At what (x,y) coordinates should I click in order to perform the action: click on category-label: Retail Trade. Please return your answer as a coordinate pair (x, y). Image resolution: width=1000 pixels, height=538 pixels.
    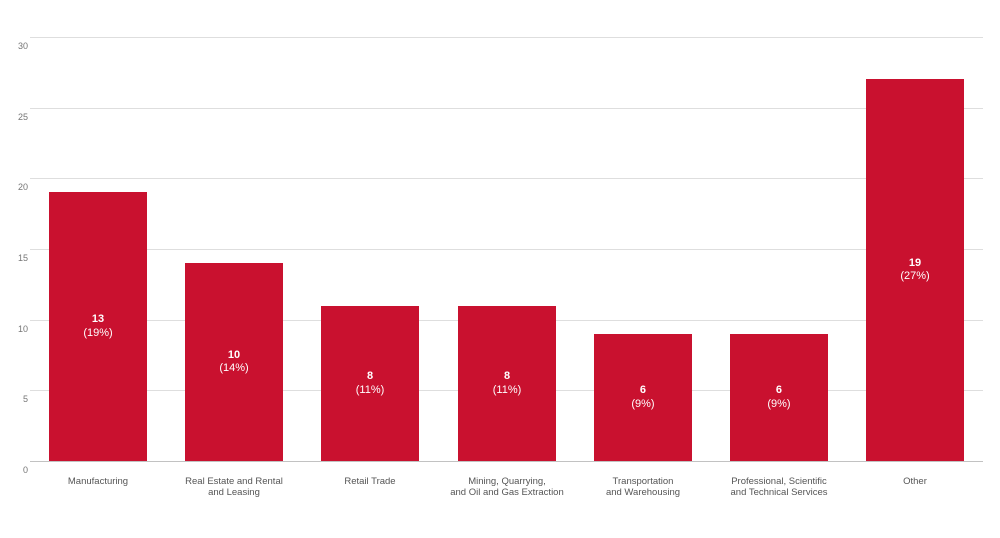
    Looking at the image, I should click on (370, 482).